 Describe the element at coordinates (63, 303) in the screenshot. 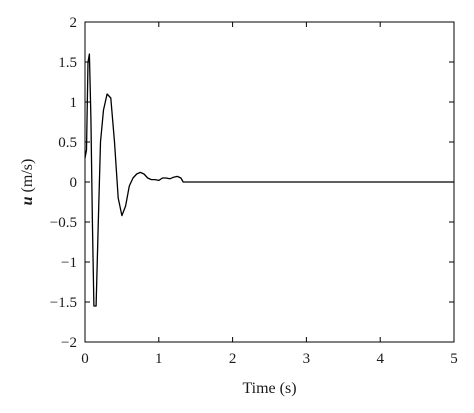

I see `y-tick-label: −1.5` at that location.